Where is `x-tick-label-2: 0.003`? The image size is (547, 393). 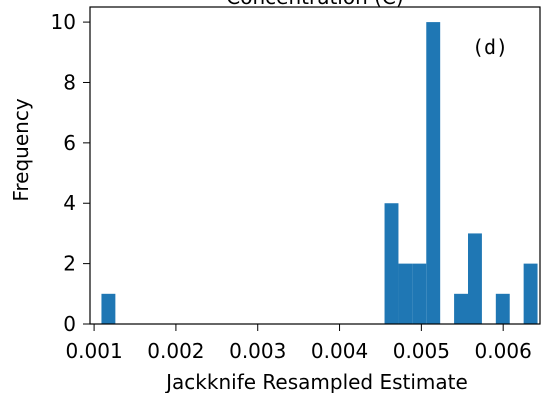
x-tick-label-2: 0.003 is located at coordinates (257, 351).